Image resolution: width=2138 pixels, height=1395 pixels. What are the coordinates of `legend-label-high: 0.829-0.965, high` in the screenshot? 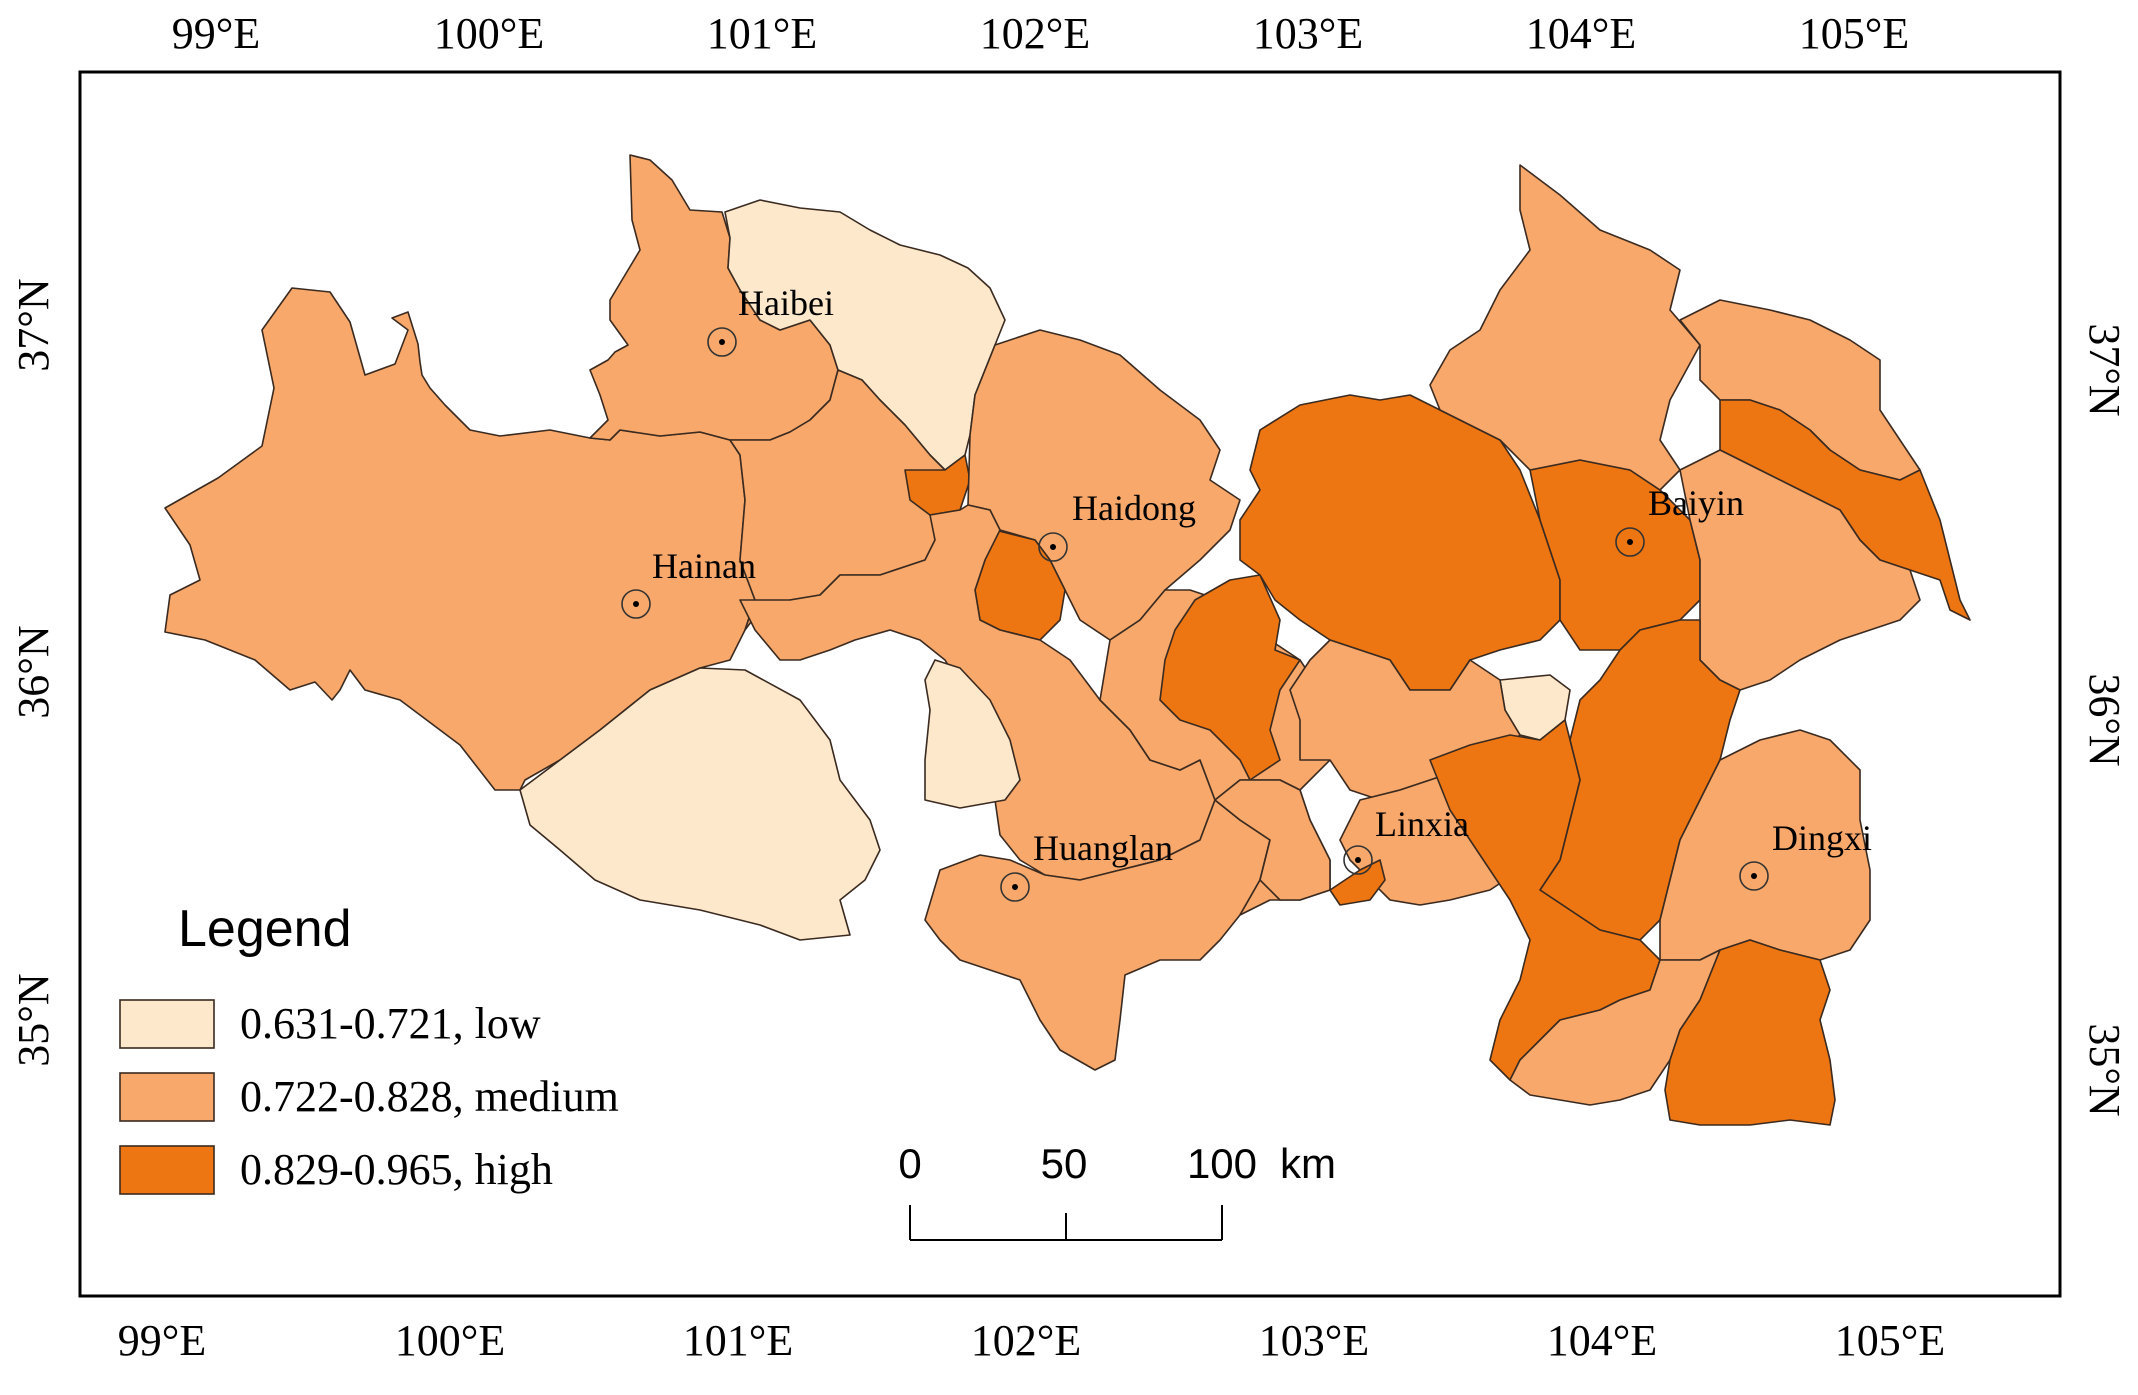 It's located at (396, 1169).